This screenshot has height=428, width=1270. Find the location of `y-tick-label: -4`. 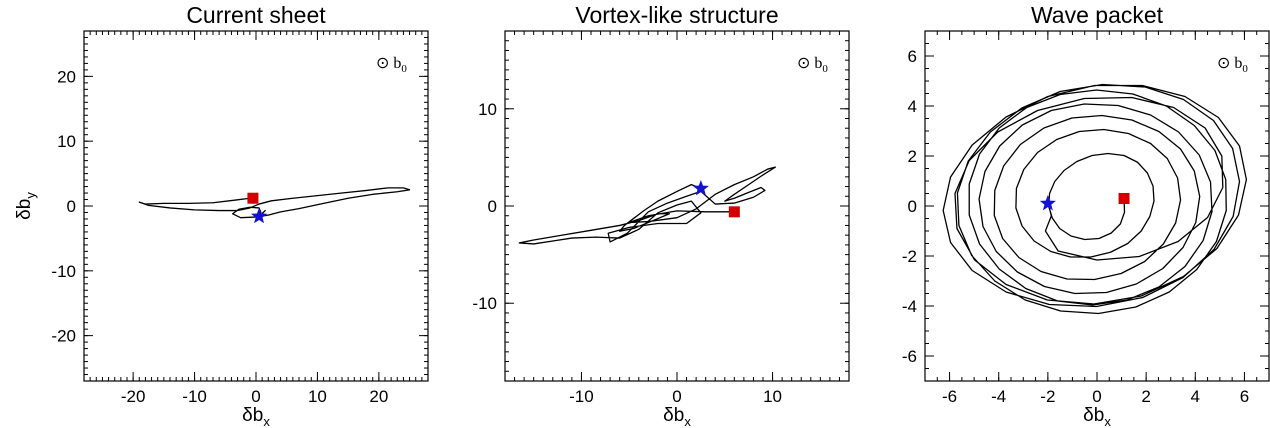

y-tick-label: -4 is located at coordinates (909, 306).